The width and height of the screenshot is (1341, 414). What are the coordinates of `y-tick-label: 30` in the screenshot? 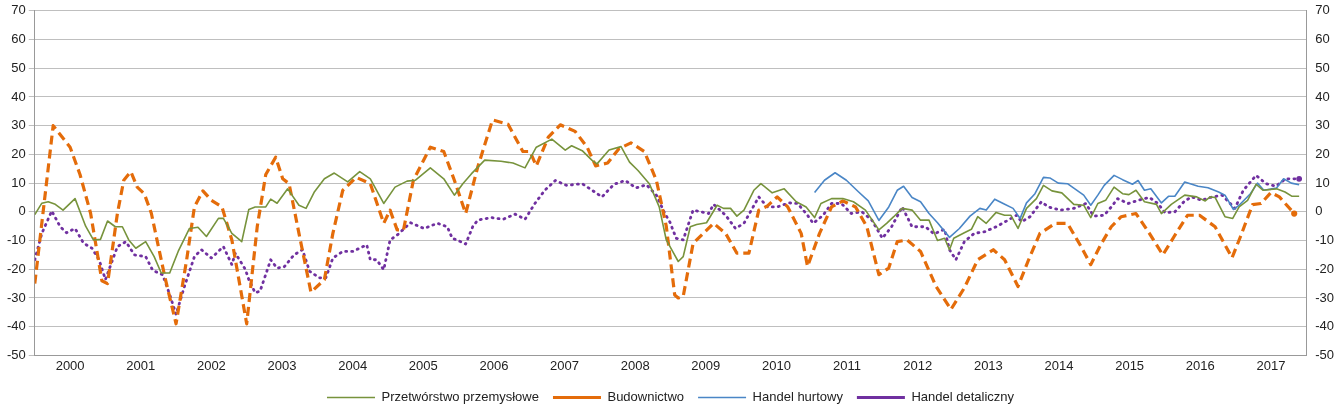 It's located at (18, 125).